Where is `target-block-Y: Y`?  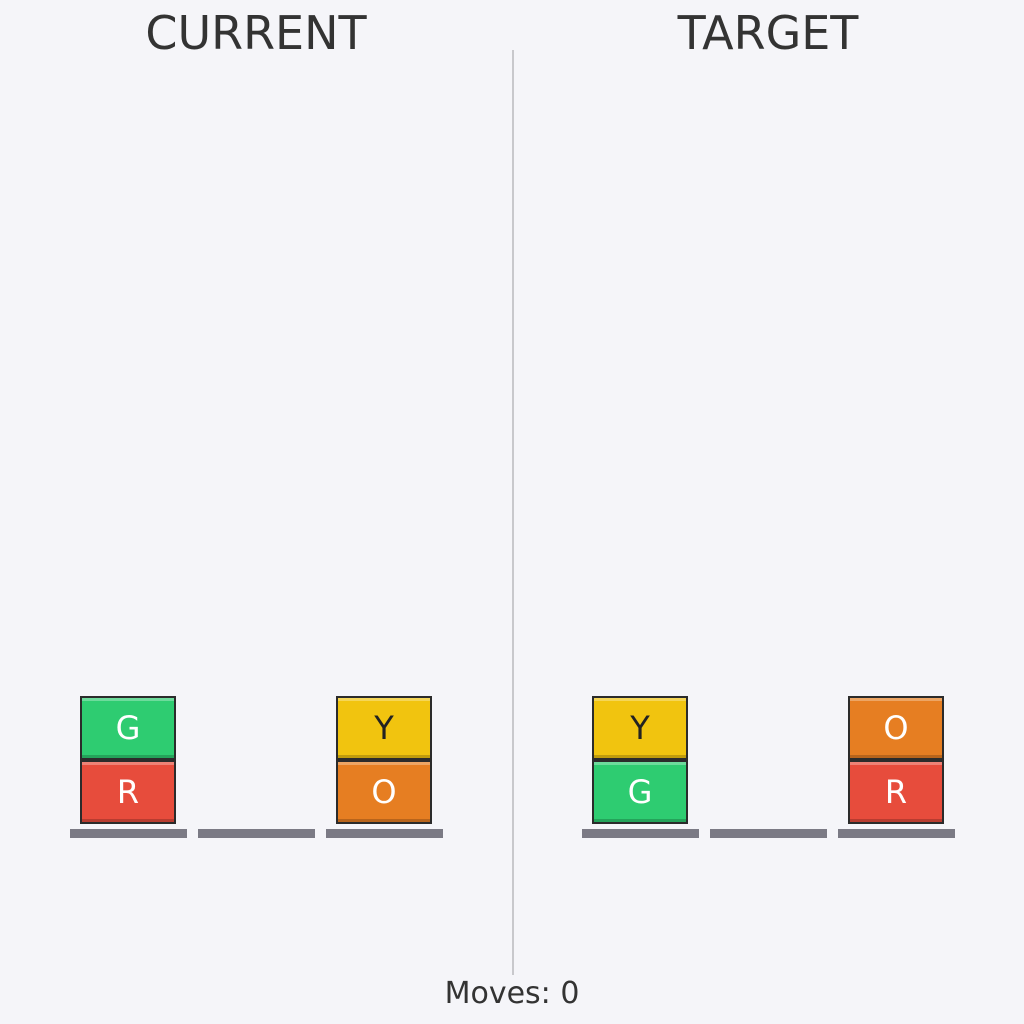
target-block-Y: Y is located at coordinates (640, 728).